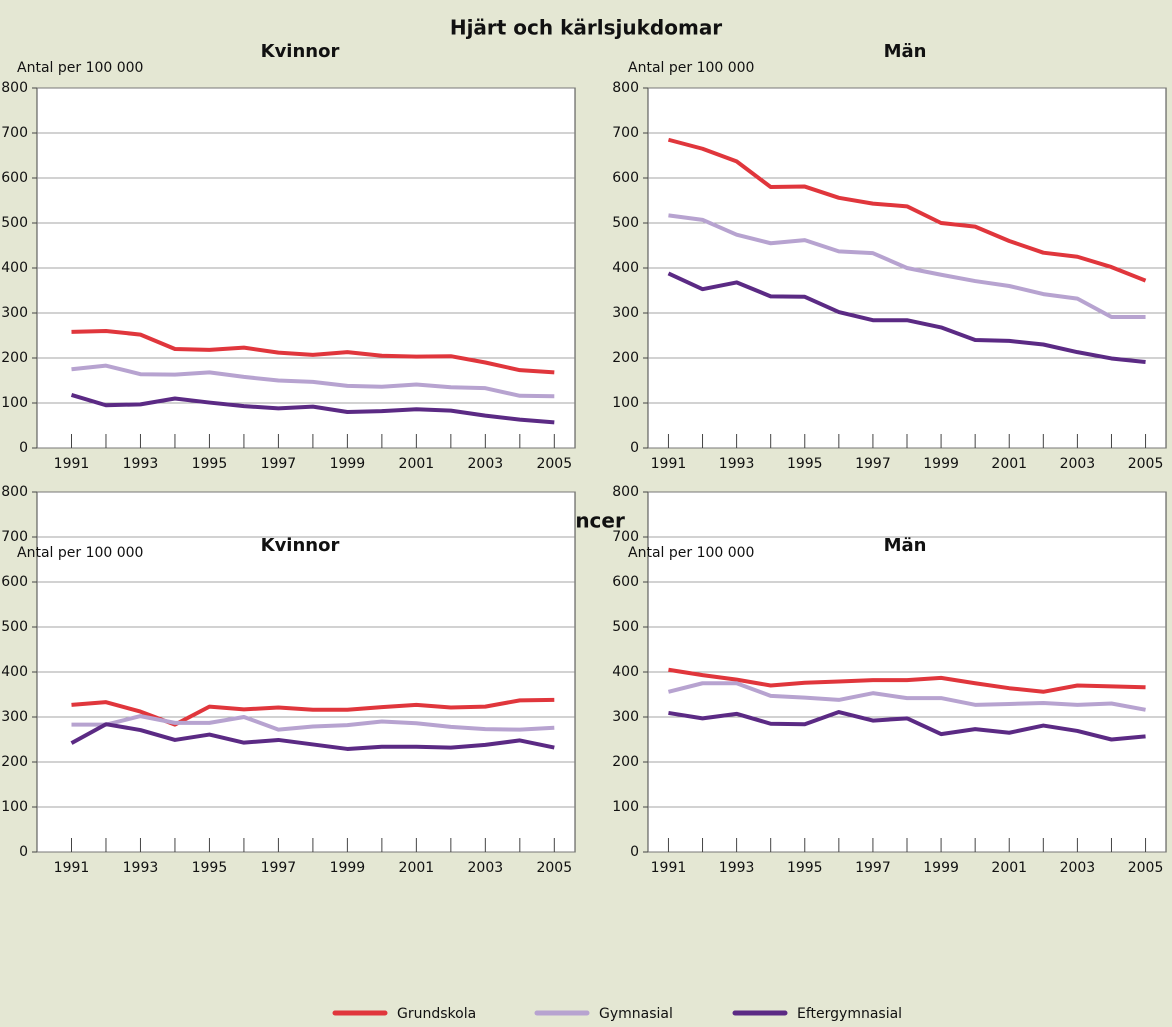  Describe the element at coordinates (586, 28) in the screenshot. I see `section-title: Hjärt och kärlsjukdomar` at that location.